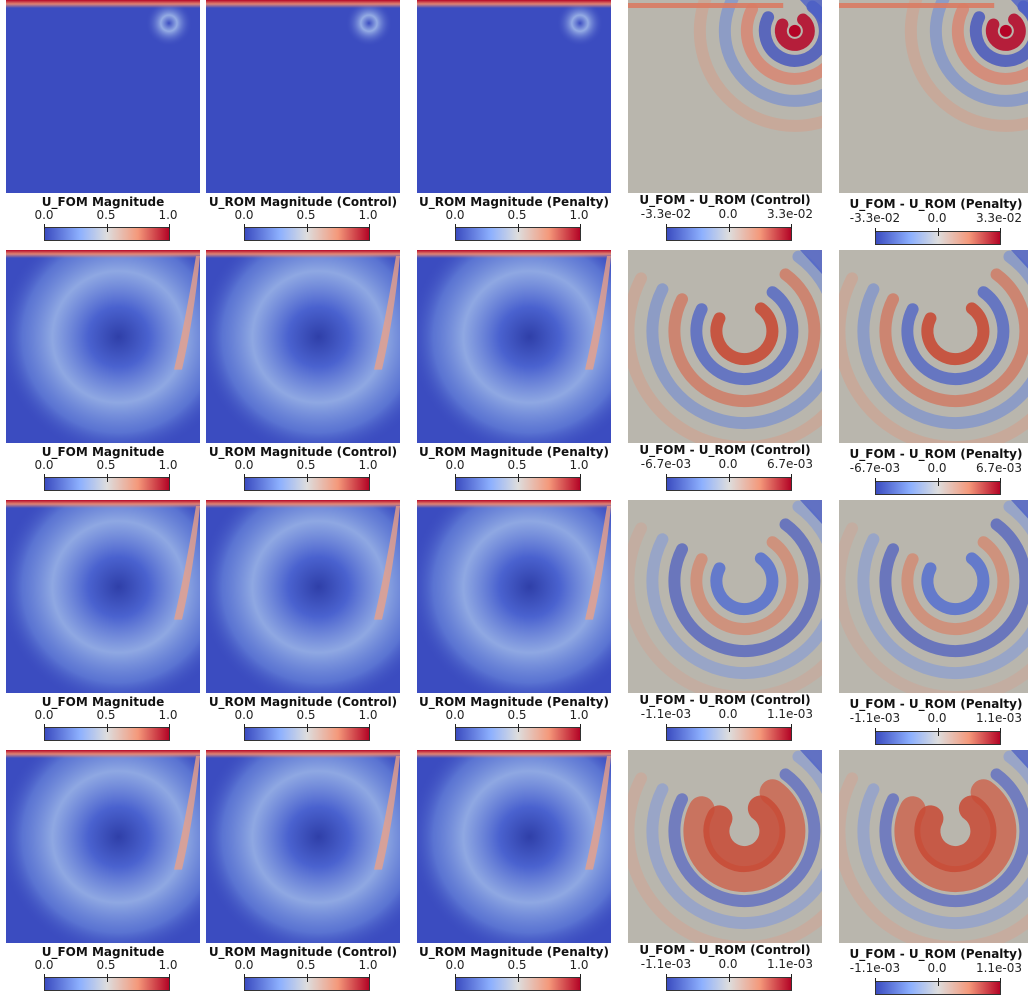 The image size is (1028, 1002). I want to click on panel-r3-c1: U_FOM Magnitude 0.0 0.5 1.0, so click(103, 625).